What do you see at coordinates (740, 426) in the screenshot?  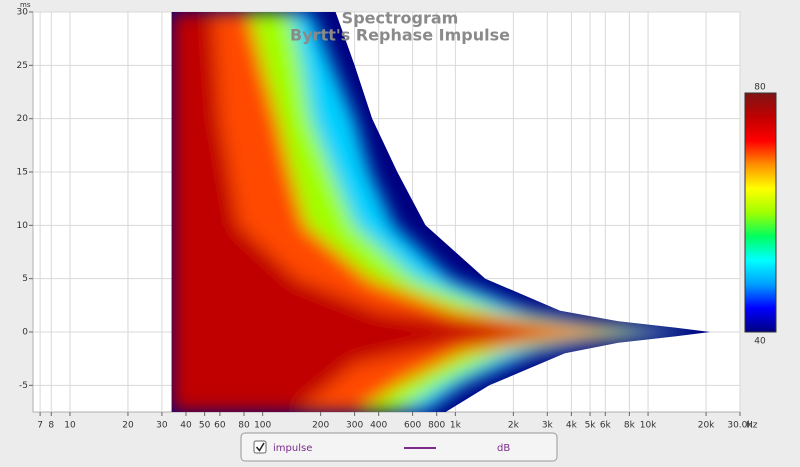 I see `x-tick-label: 30.0k` at bounding box center [740, 426].